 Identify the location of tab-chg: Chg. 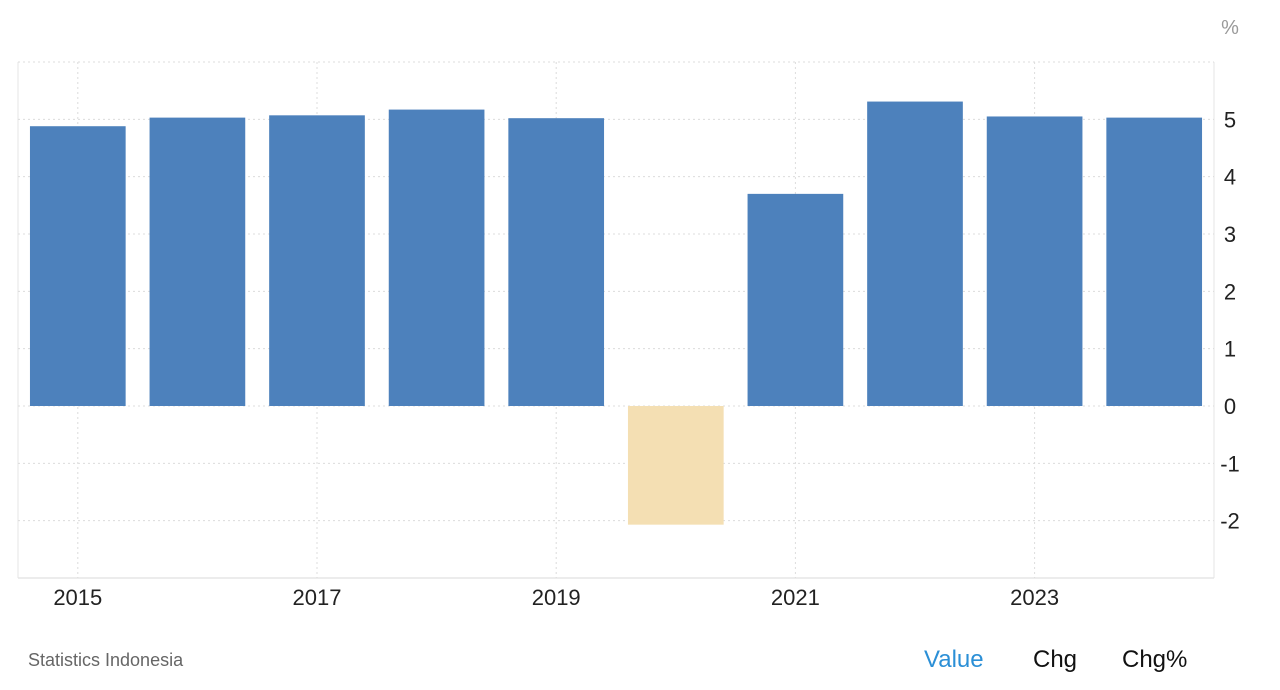
(1055, 659).